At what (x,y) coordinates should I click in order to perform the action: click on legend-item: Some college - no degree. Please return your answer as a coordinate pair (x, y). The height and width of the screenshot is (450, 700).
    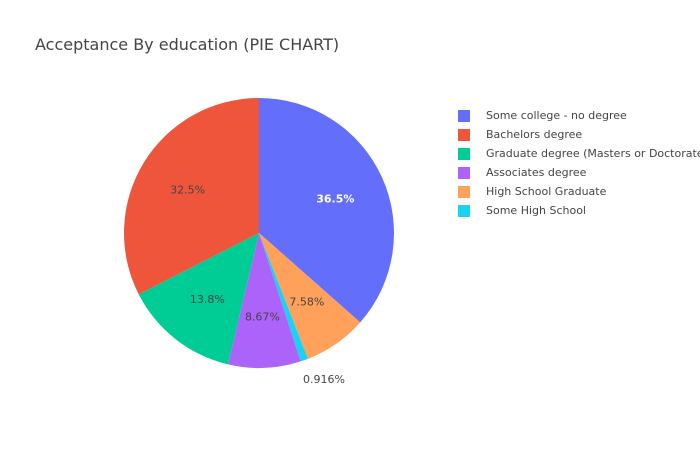
    Looking at the image, I should click on (579, 115).